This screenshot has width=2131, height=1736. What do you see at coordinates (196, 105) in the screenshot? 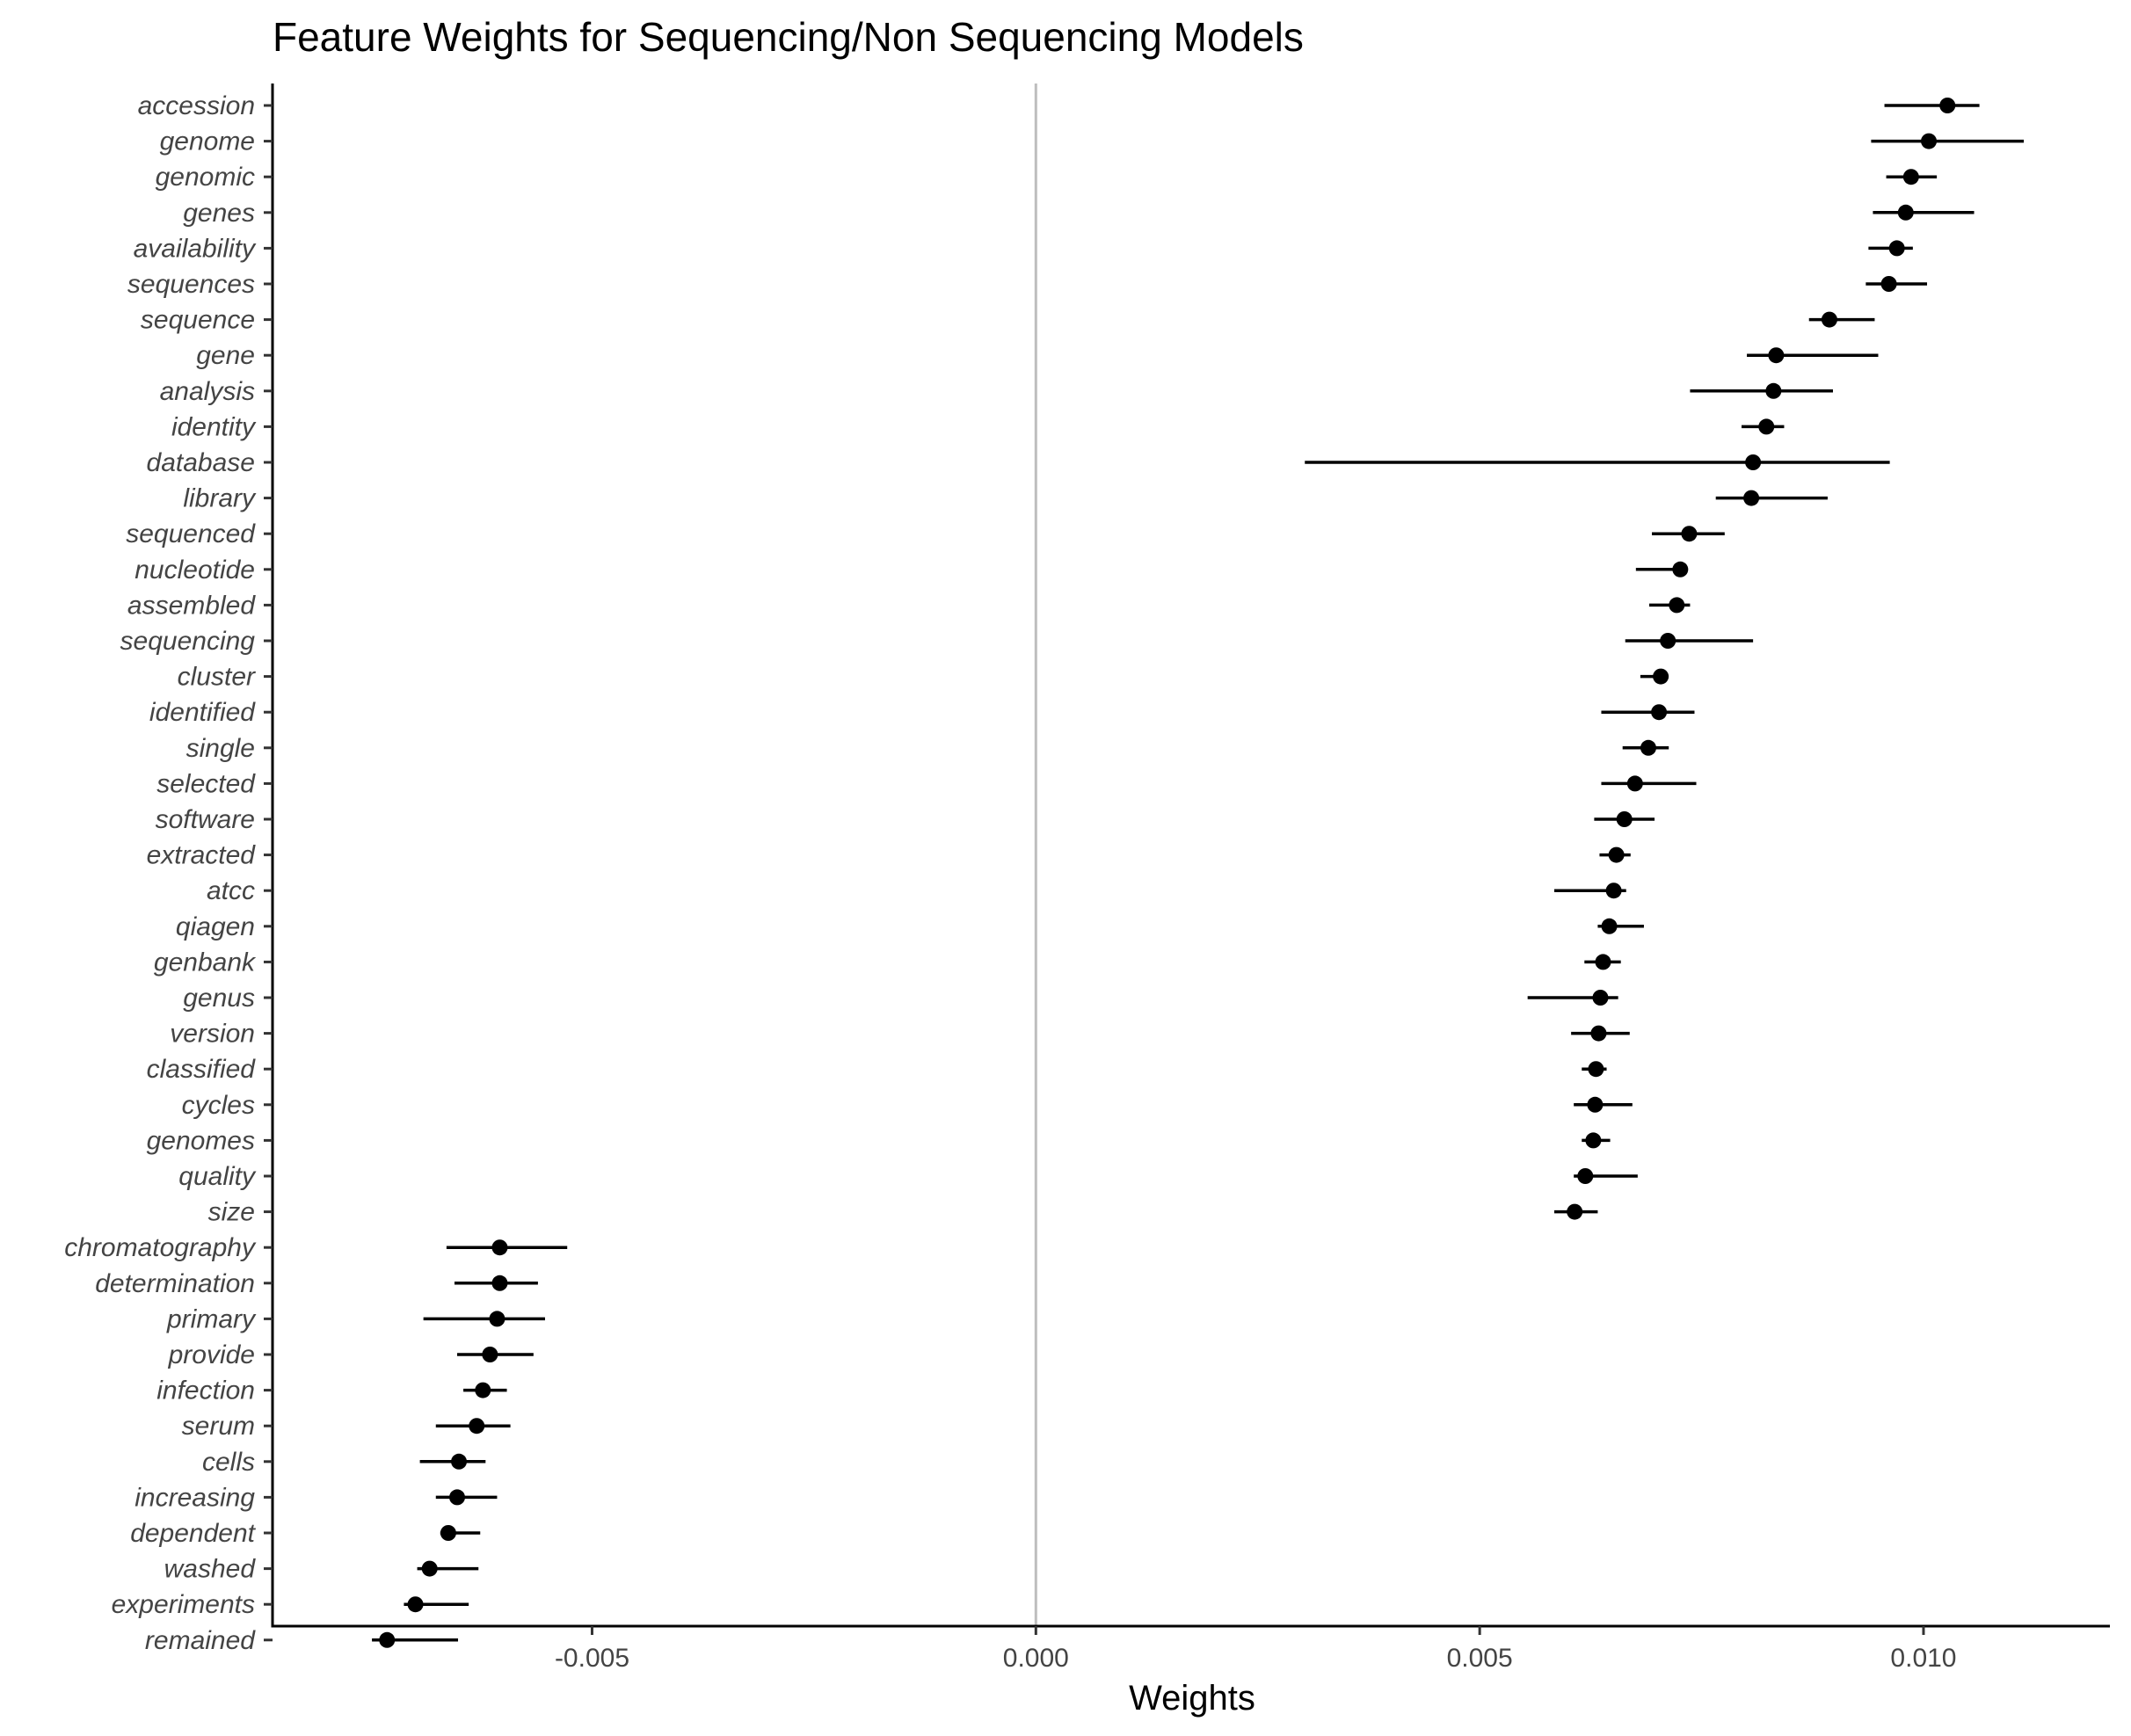
I see `y-tick-label: accession` at bounding box center [196, 105].